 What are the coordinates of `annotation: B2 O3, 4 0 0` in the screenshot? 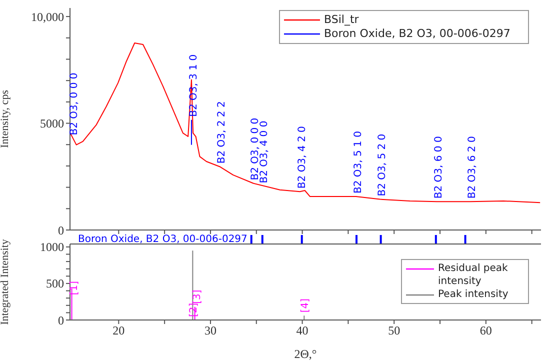 It's located at (264, 152).